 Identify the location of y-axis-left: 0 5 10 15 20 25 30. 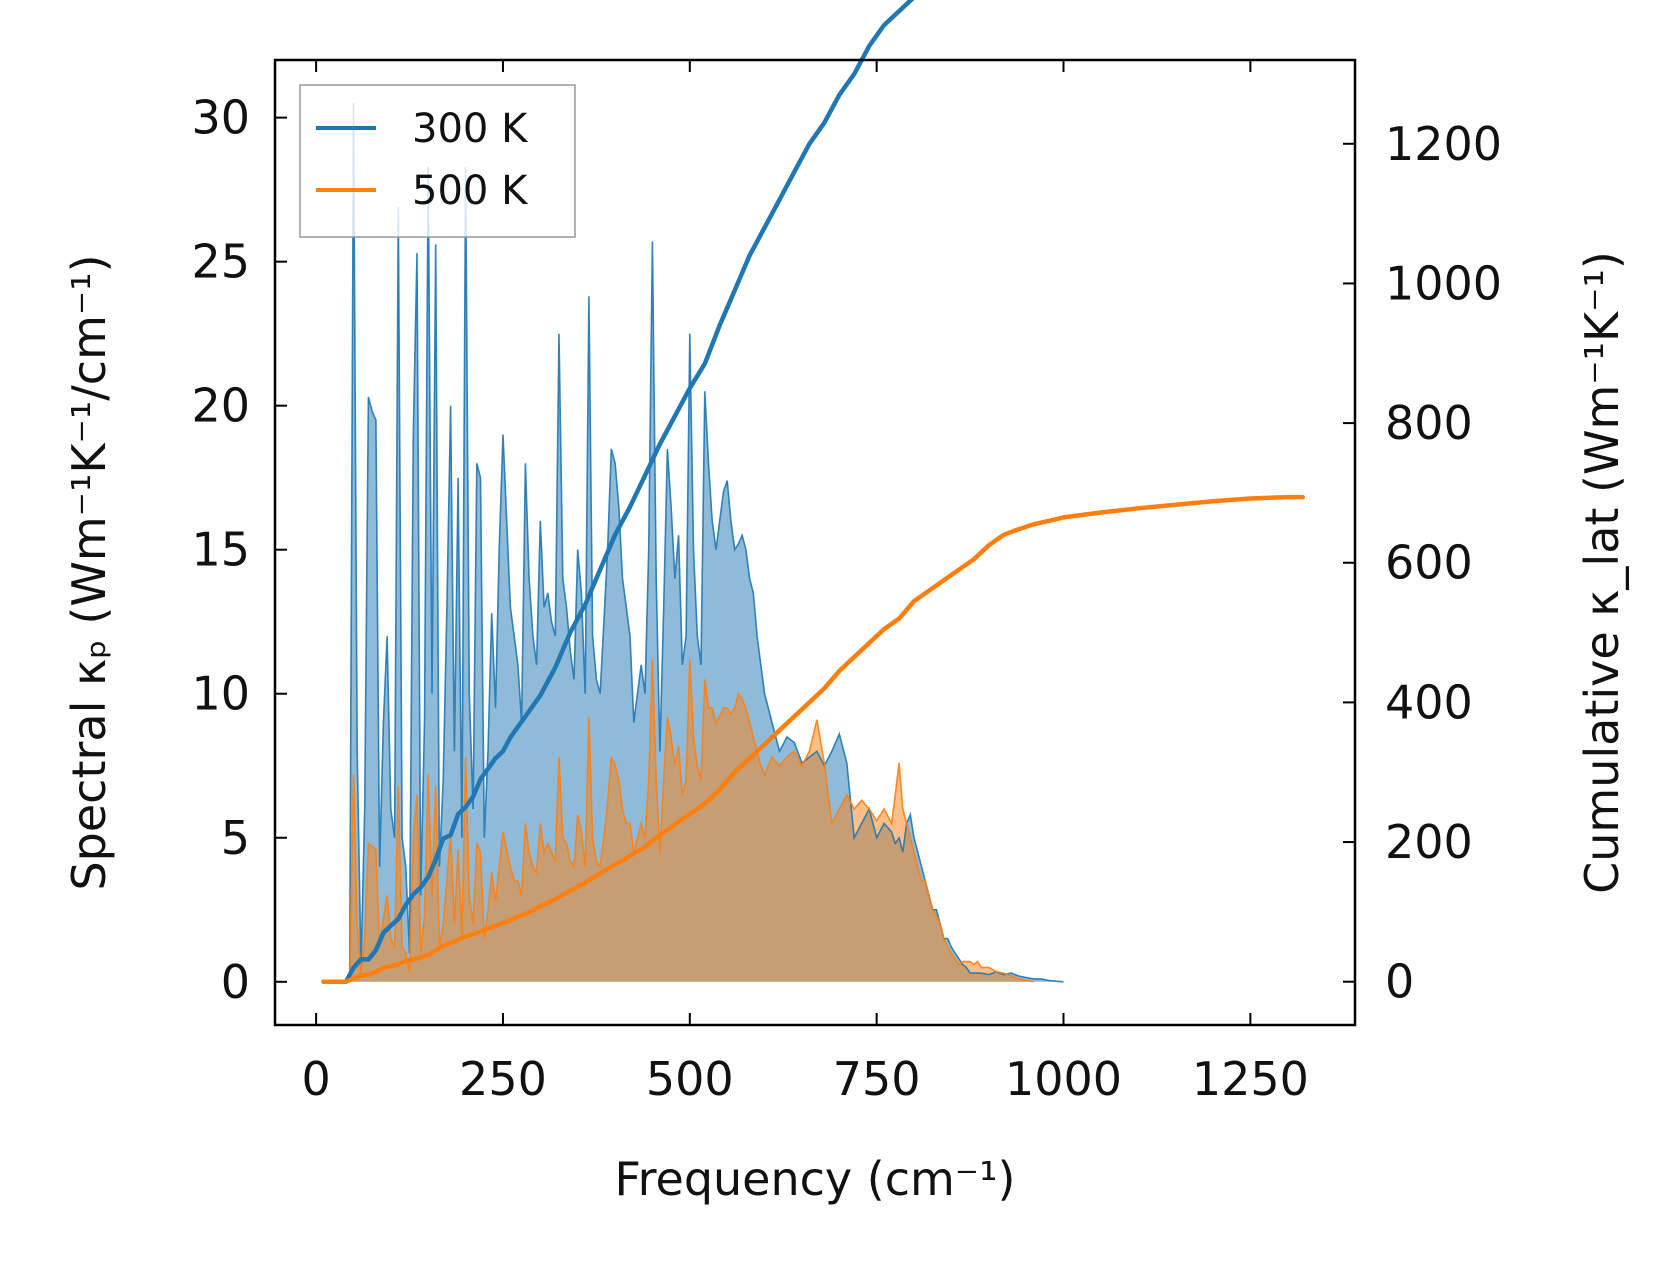
(239, 550).